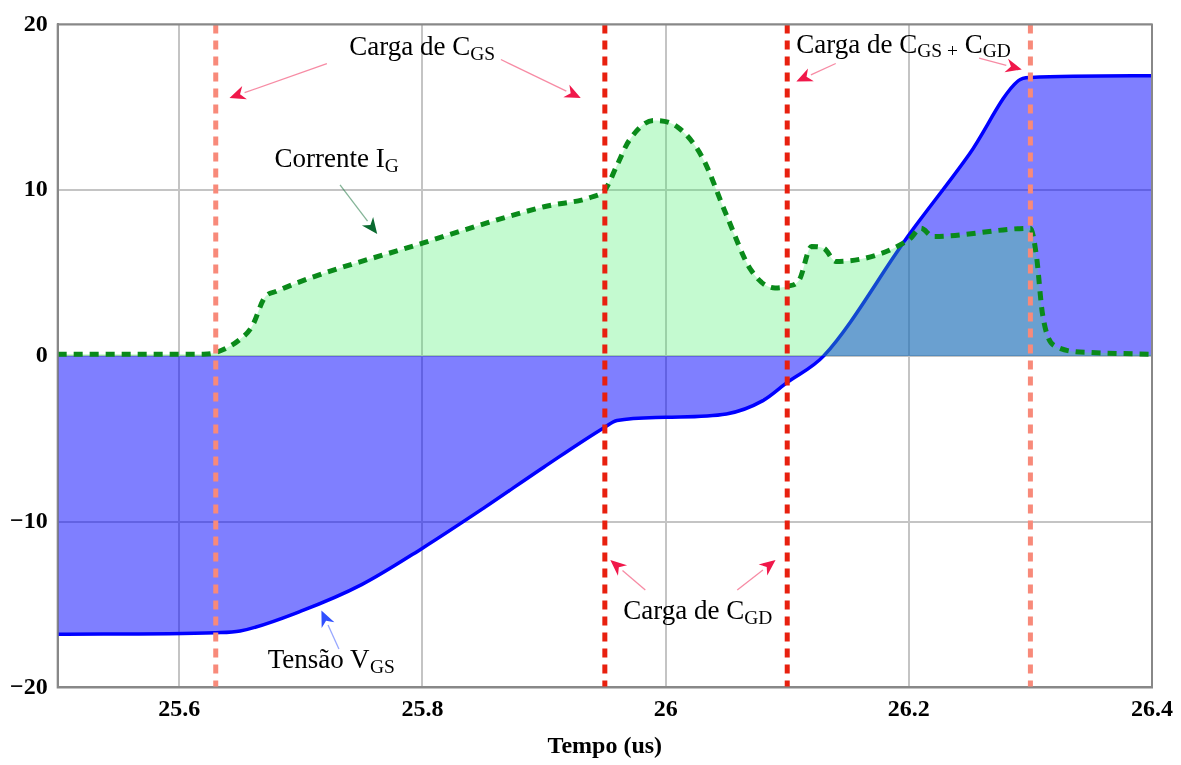 This screenshot has height=765, width=1181. Describe the element at coordinates (422, 708) in the screenshot. I see `x-tick-label: 25.8` at that location.